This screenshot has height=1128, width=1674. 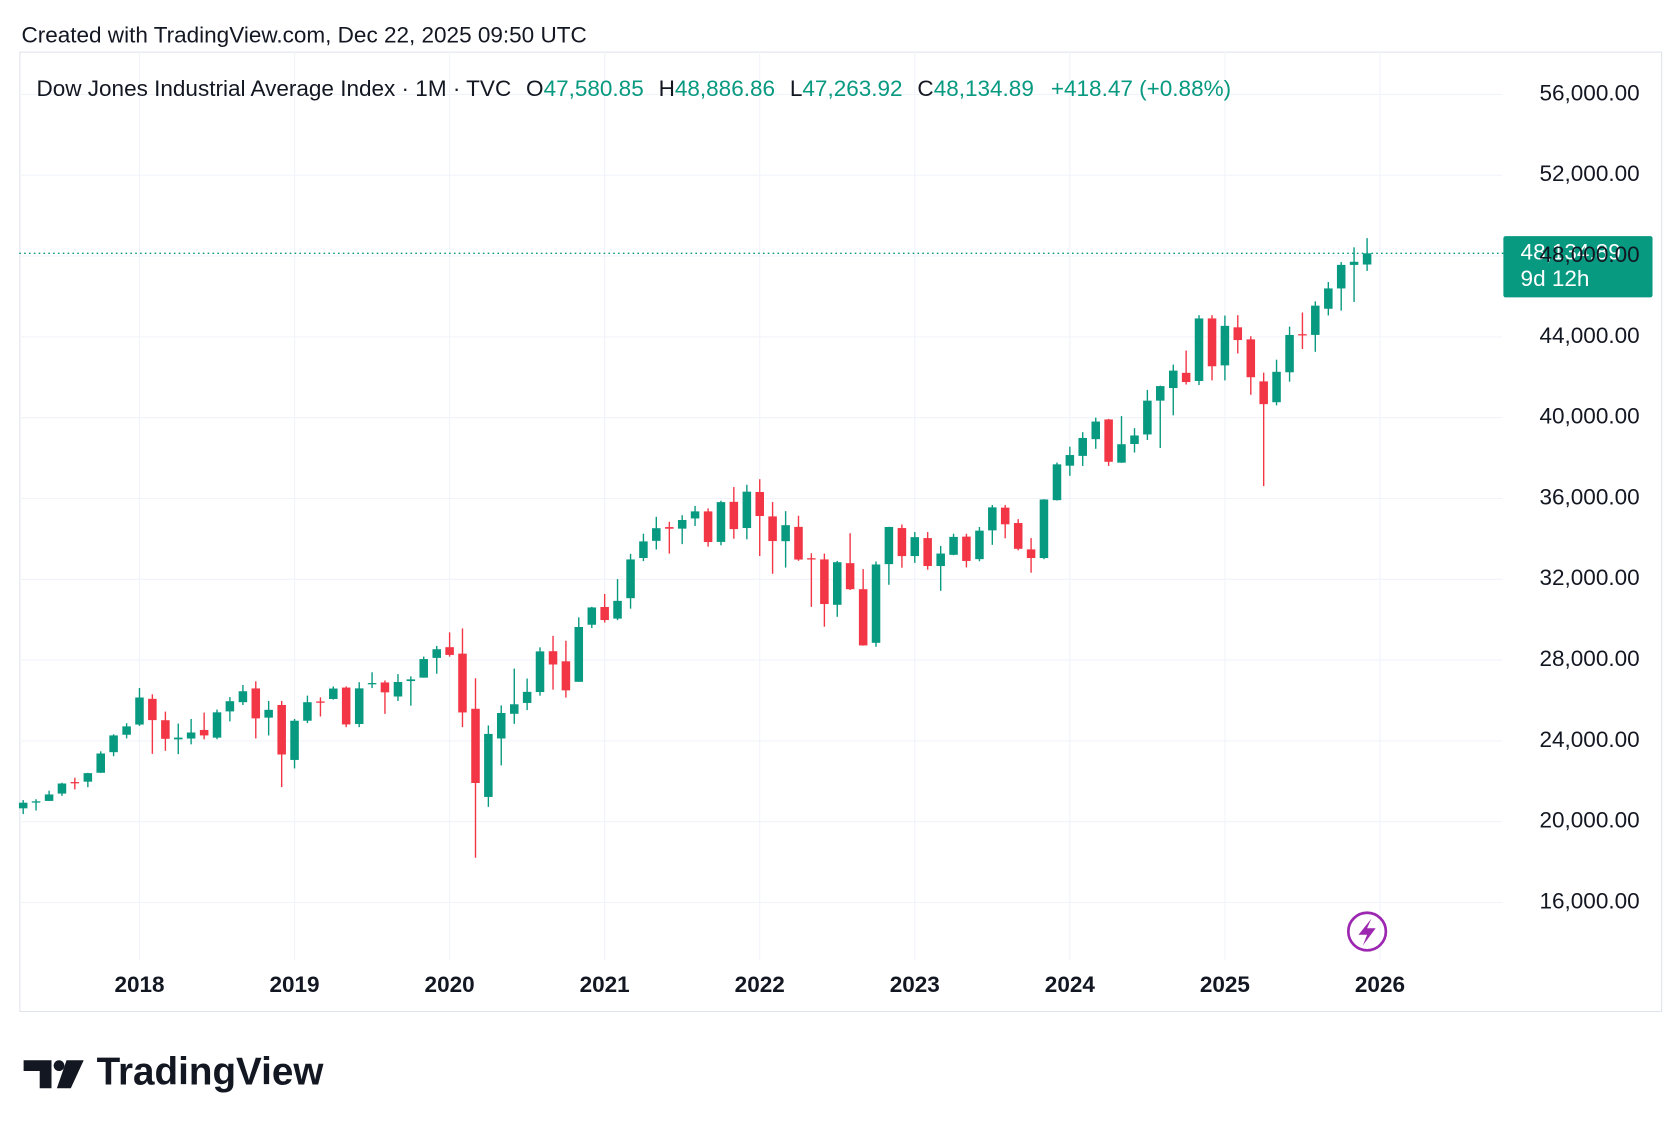 What do you see at coordinates (594, 88) in the screenshot?
I see `legend-value: 47,580.85` at bounding box center [594, 88].